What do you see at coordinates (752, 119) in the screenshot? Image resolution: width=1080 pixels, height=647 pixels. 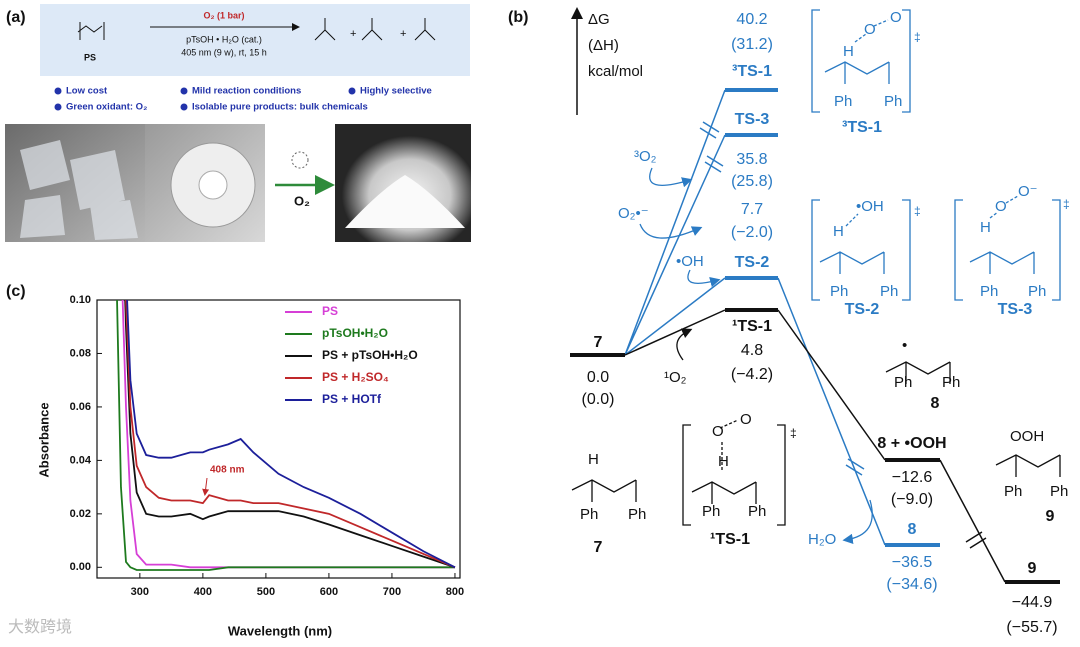 I see `level-name: TS-3` at bounding box center [752, 119].